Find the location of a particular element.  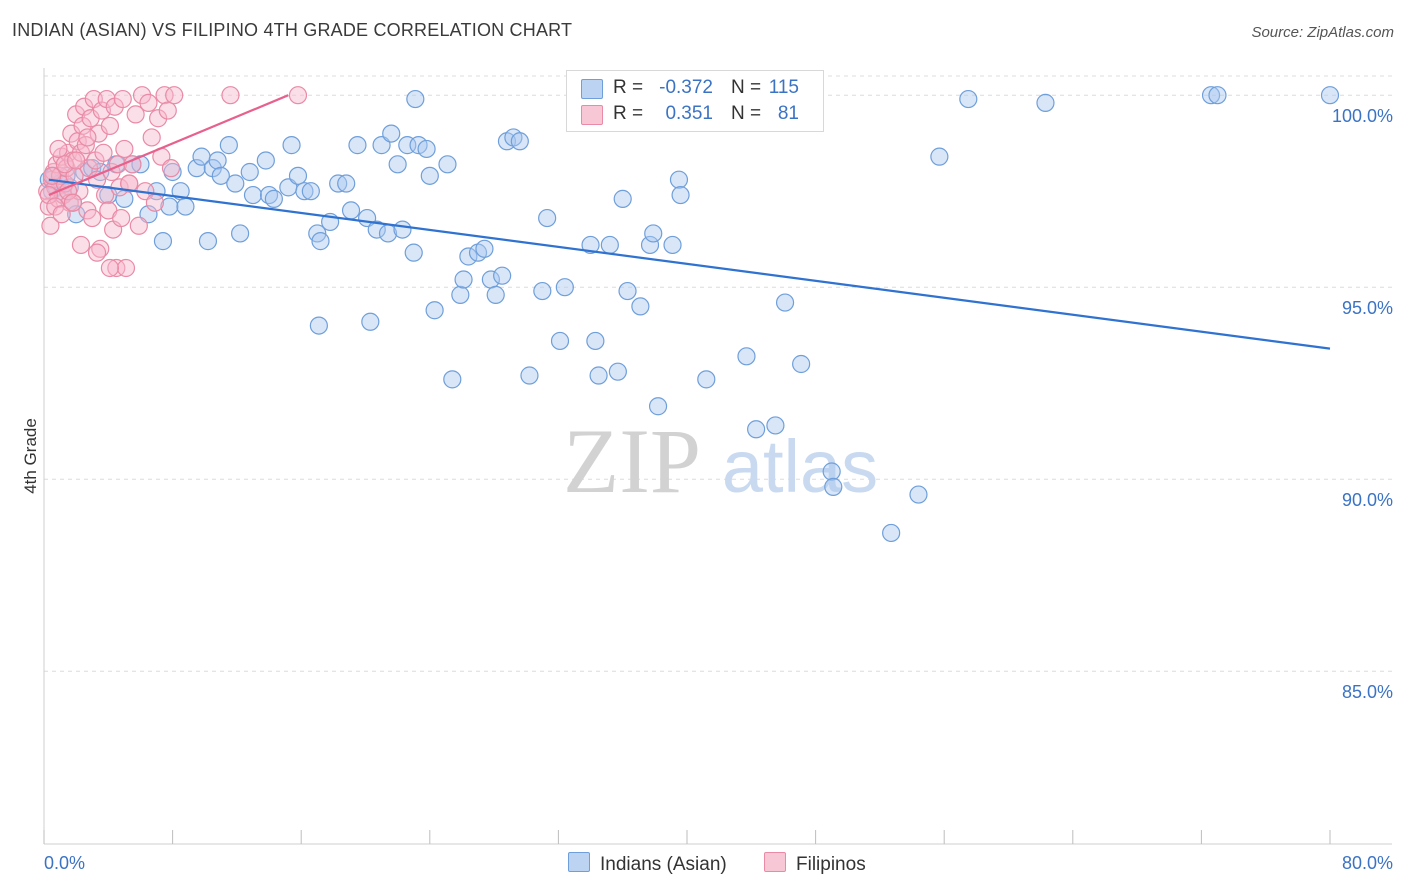

series-legend-filipinos: Filipinos is located at coordinates (815, 864).